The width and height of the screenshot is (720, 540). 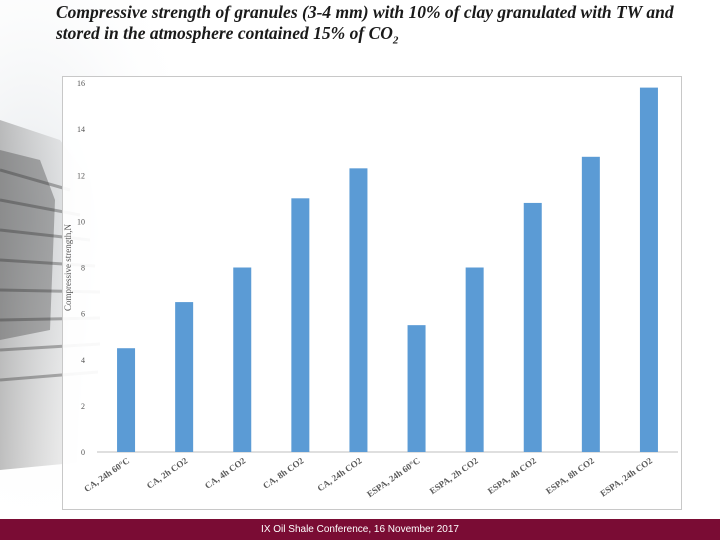 What do you see at coordinates (626, 477) in the screenshot?
I see `x-tick-label: ESPA, 24h CO2` at bounding box center [626, 477].